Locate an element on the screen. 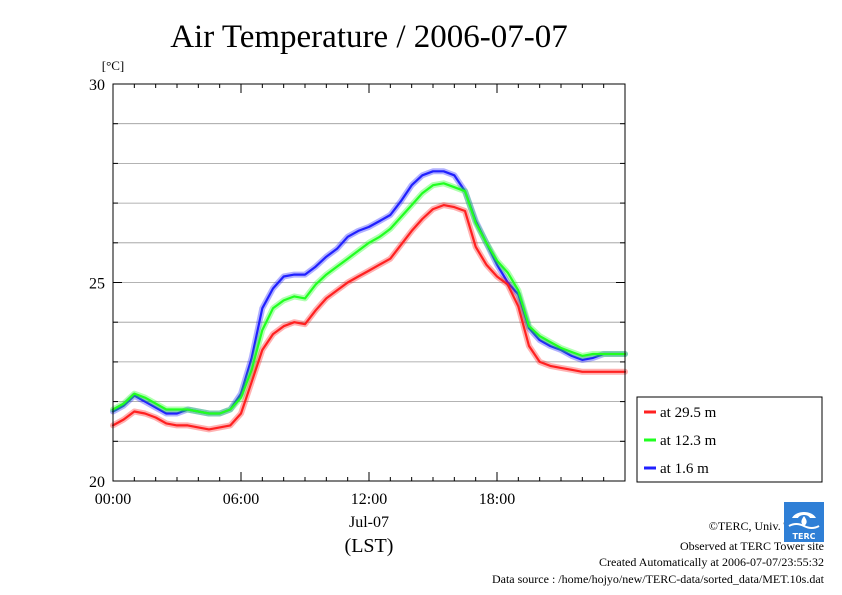 The width and height of the screenshot is (842, 595). legend: at 29.5 m at 12.3 m at 1.6 m is located at coordinates (729, 439).